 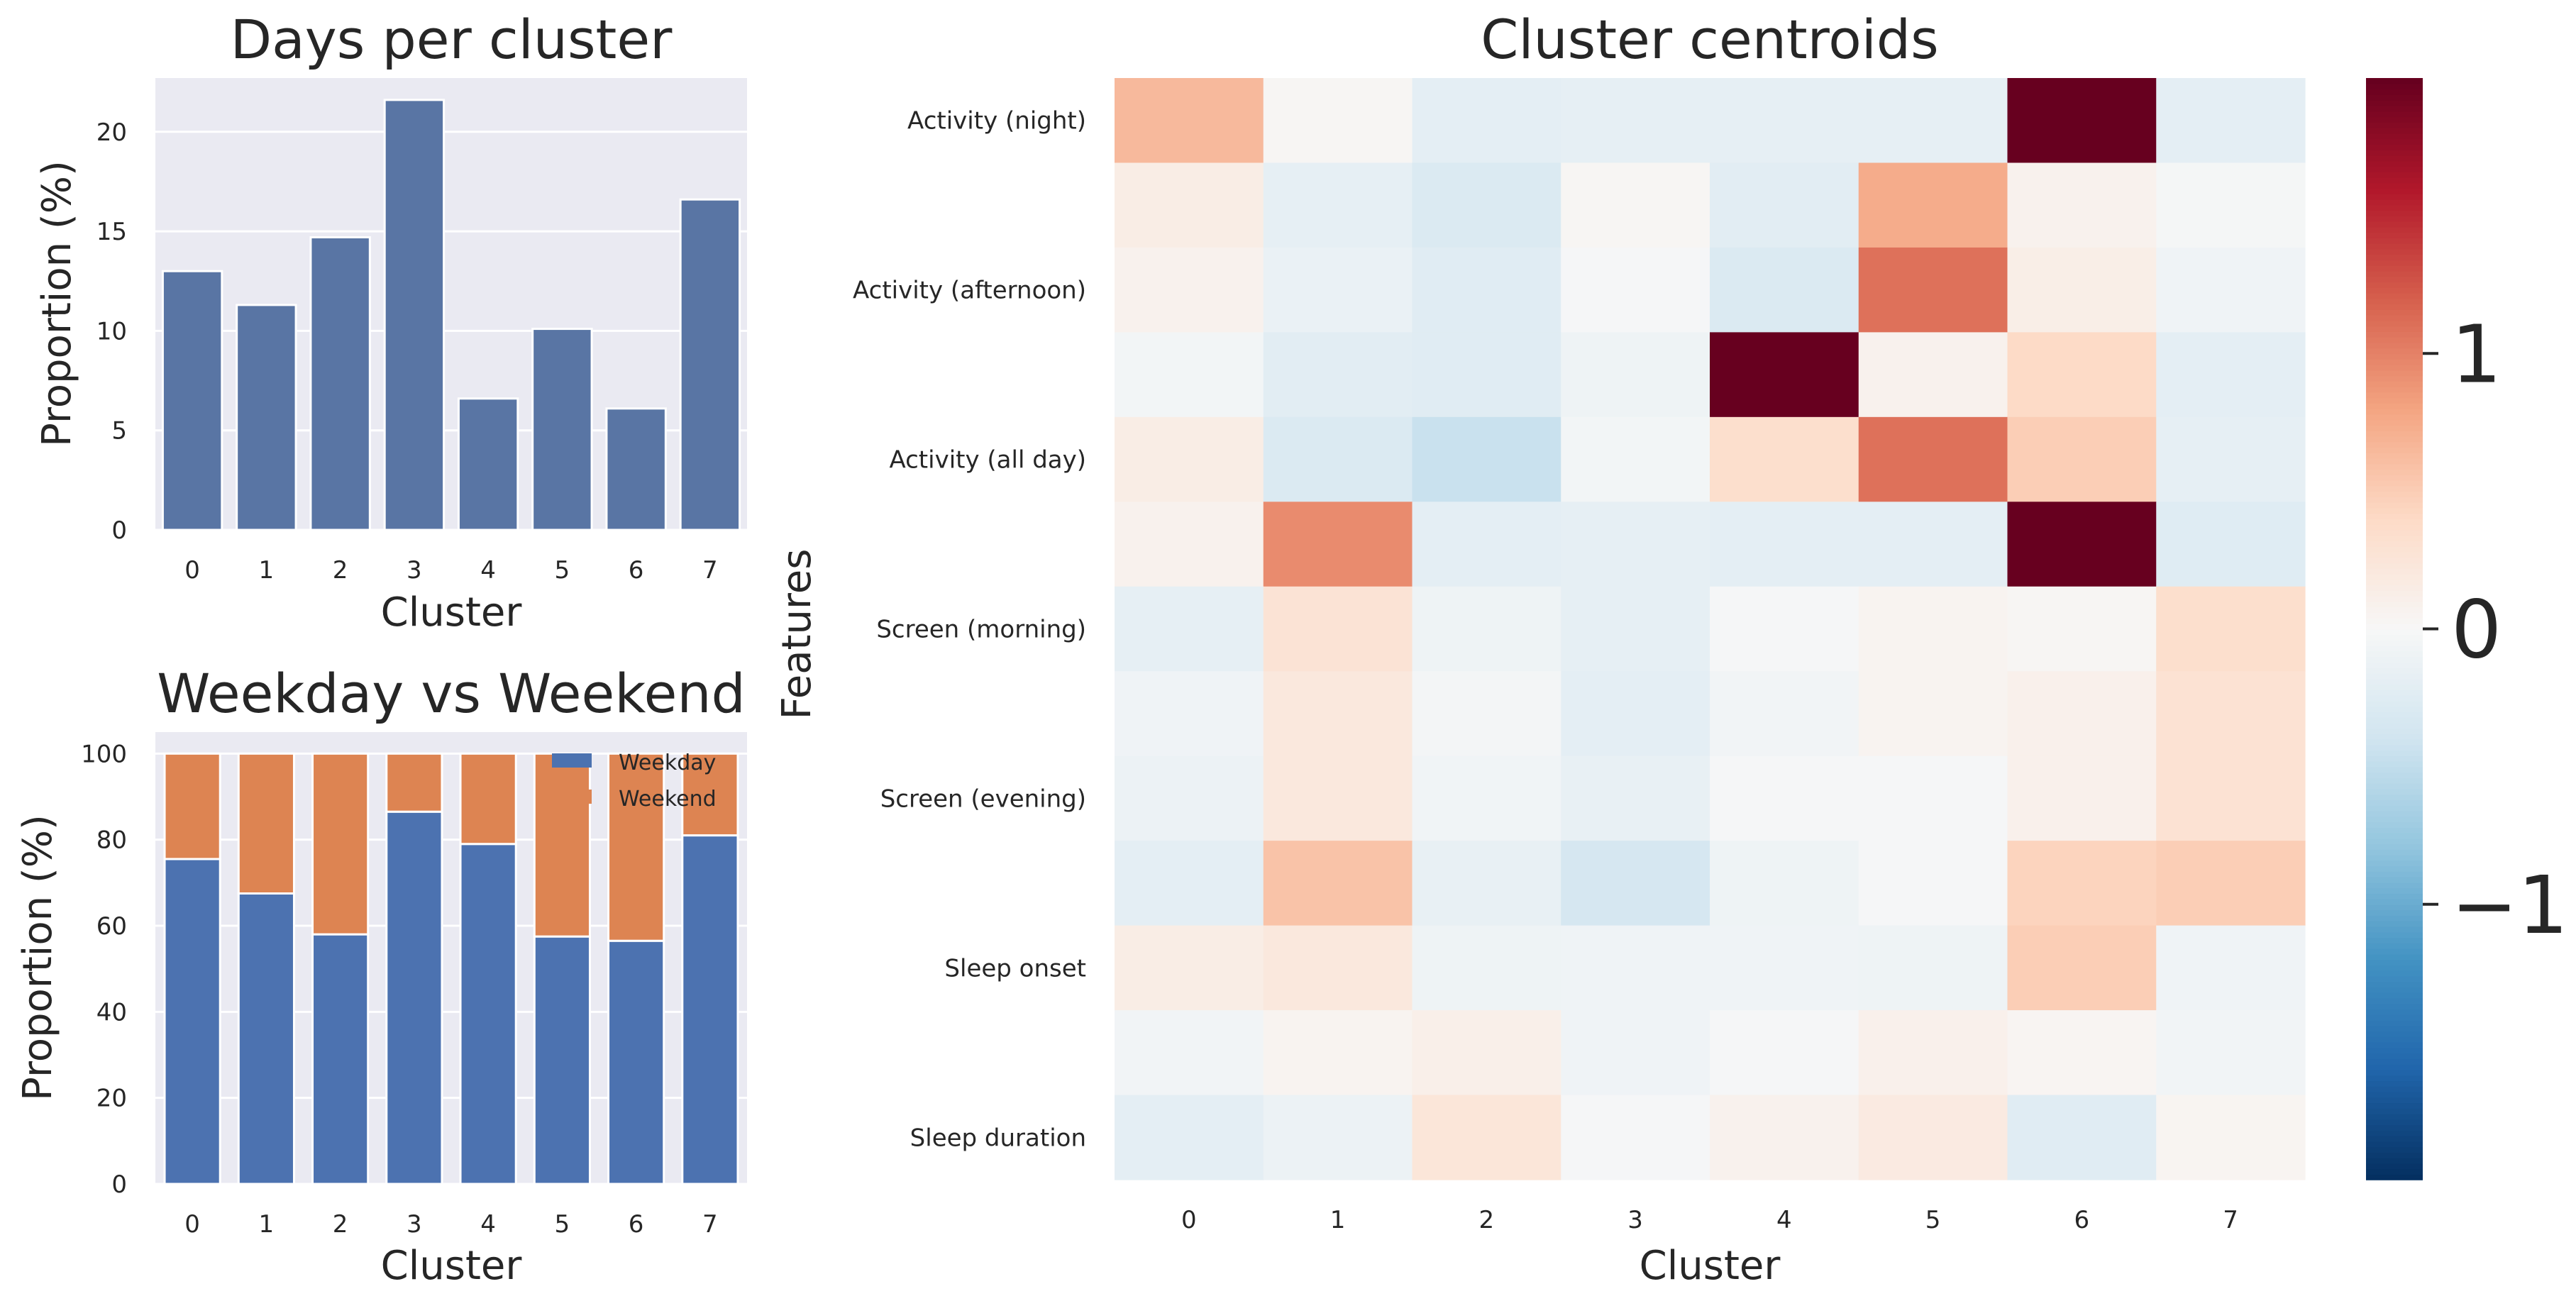 What do you see at coordinates (452, 39) in the screenshot?
I see `chart-title-1: Days per cluster` at bounding box center [452, 39].